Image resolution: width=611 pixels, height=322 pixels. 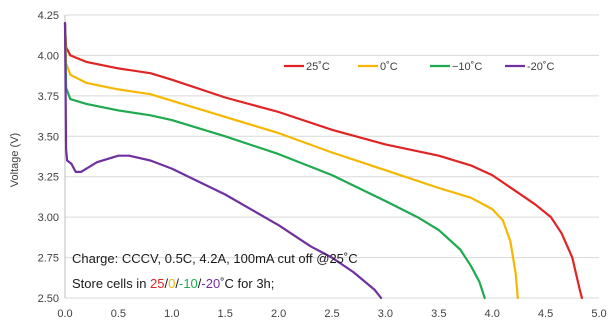 What do you see at coordinates (48, 56) in the screenshot?
I see `y-tick-label: 4.00` at bounding box center [48, 56].